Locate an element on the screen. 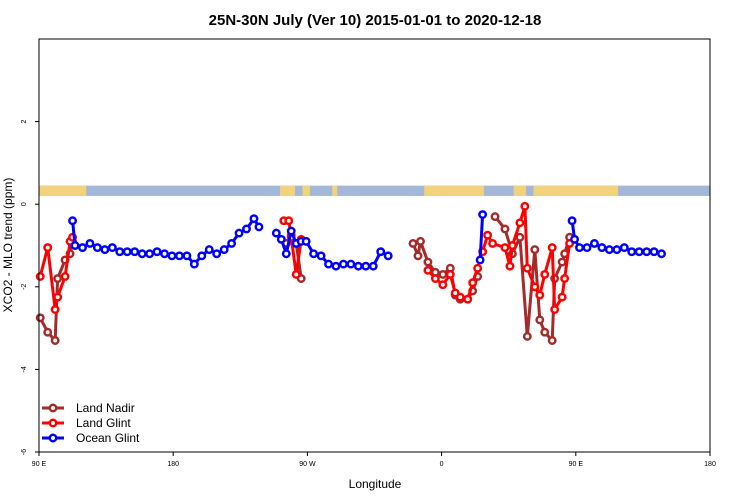  y-tick-label: -2 is located at coordinates (24, 287).